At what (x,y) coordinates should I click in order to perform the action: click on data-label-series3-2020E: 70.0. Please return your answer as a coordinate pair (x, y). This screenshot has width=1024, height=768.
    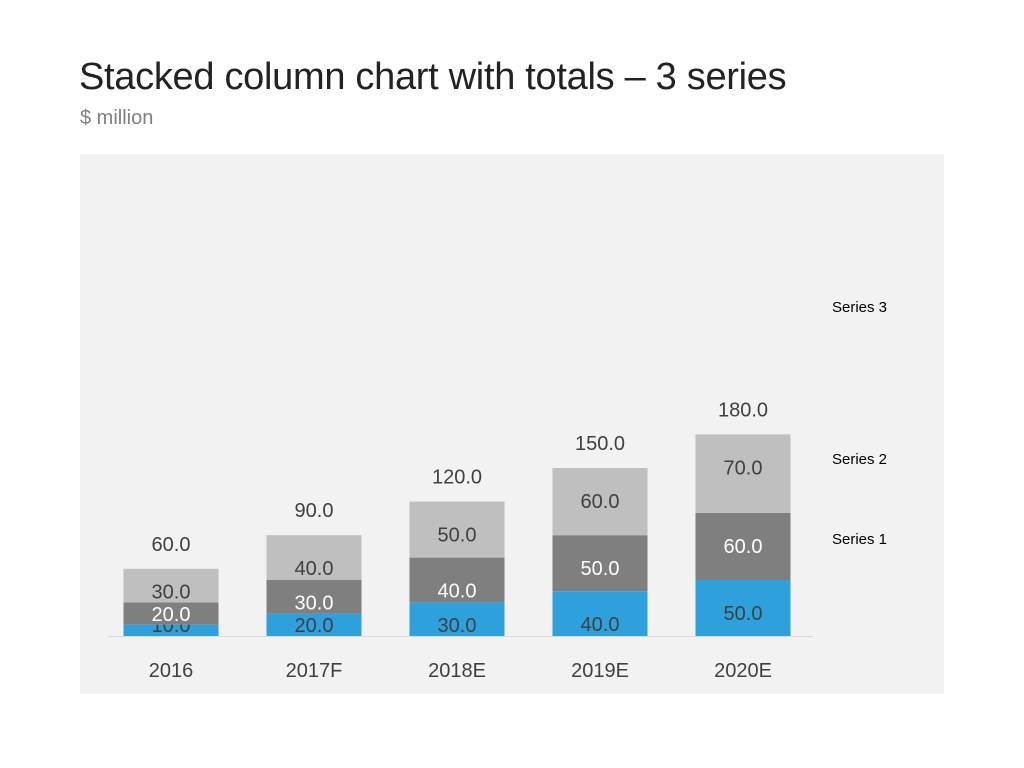
    Looking at the image, I should click on (743, 468).